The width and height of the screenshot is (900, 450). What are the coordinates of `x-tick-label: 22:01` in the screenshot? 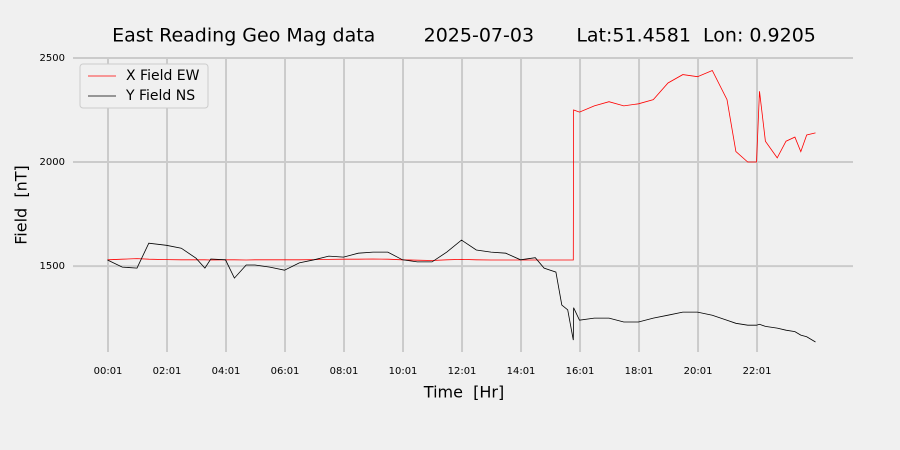 It's located at (757, 371).